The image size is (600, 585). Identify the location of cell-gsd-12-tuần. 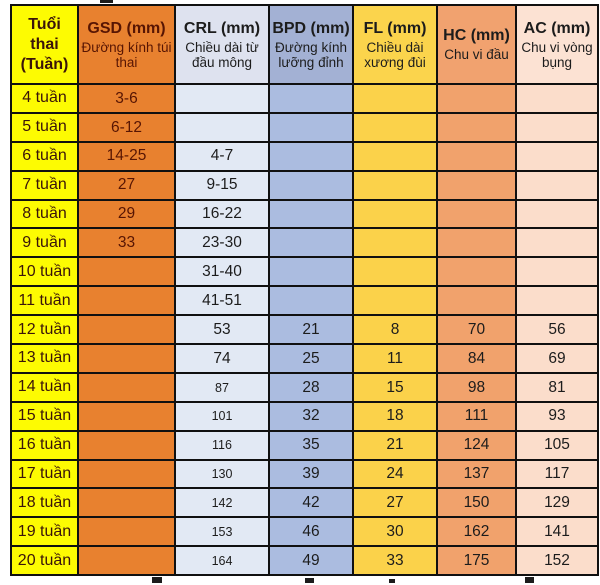
(126, 330).